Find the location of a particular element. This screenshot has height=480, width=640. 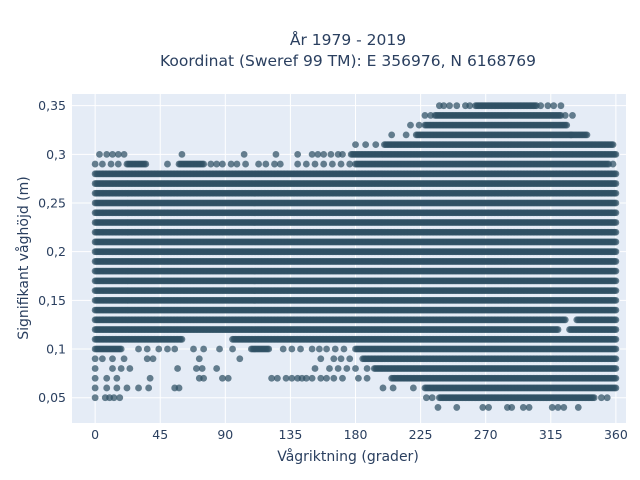

chart-title-line-1: År 1979 - 2019 is located at coordinates (348, 39).